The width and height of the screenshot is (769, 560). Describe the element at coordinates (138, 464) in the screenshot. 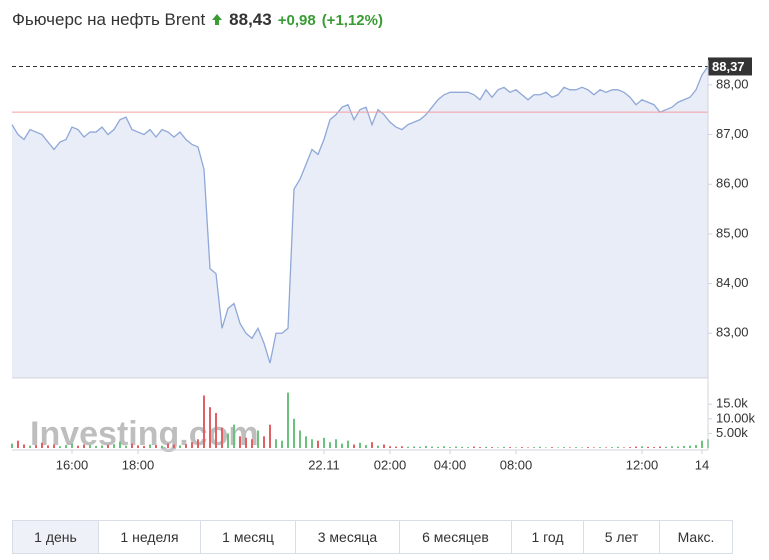

I see `x-tick-label: 18:00` at that location.